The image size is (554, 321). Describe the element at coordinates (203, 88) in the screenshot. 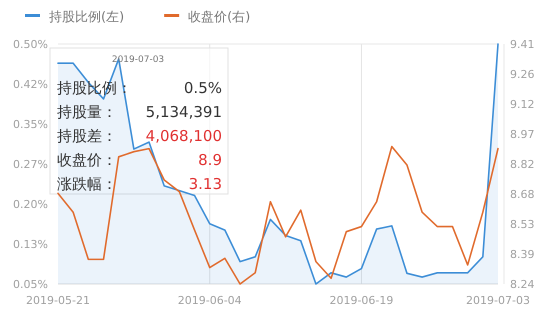

I see `annotation: 0.5%` at that location.